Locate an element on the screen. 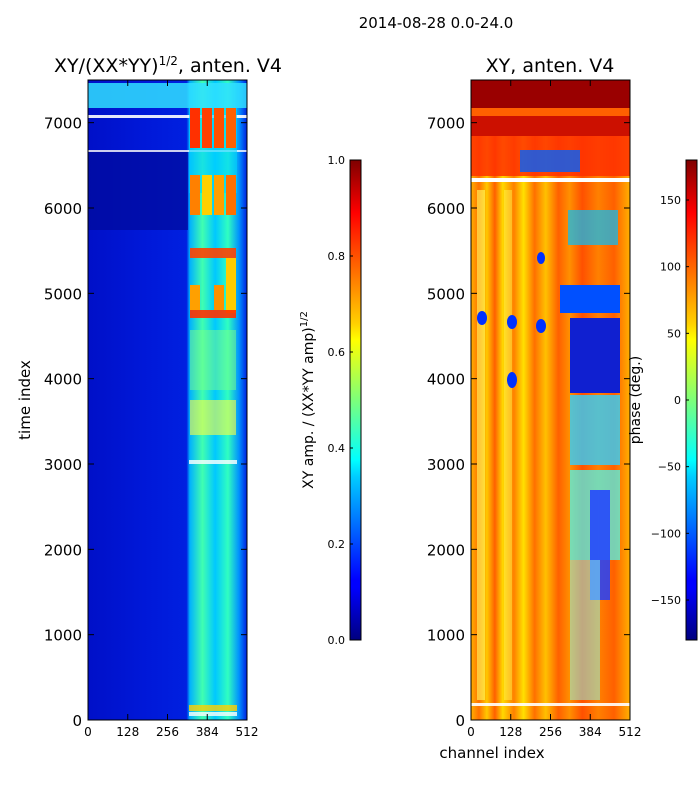 This screenshot has height=800, width=700. colorbar-tick-label: 0.6 is located at coordinates (337, 352).